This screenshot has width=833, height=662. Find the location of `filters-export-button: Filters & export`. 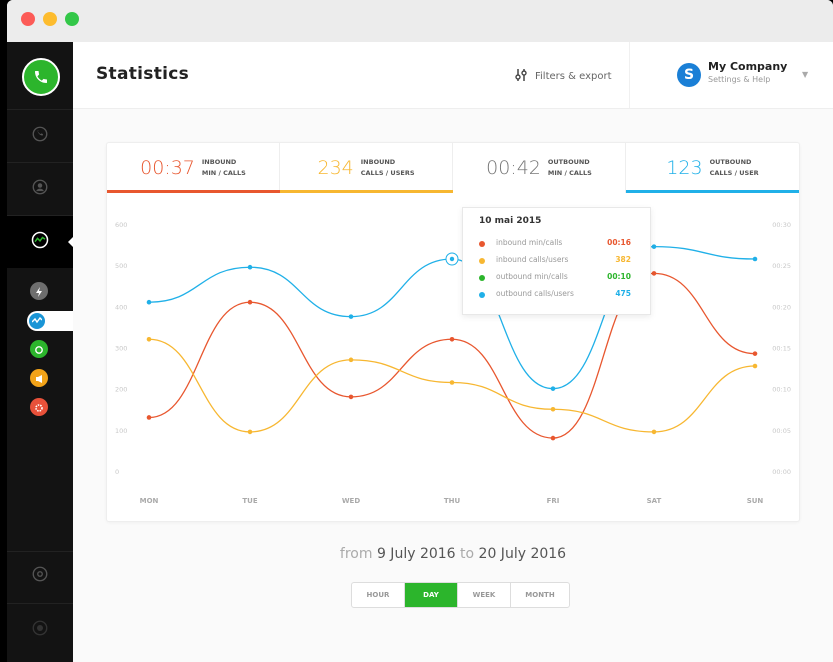

filters-export-button: Filters & export is located at coordinates (563, 76).